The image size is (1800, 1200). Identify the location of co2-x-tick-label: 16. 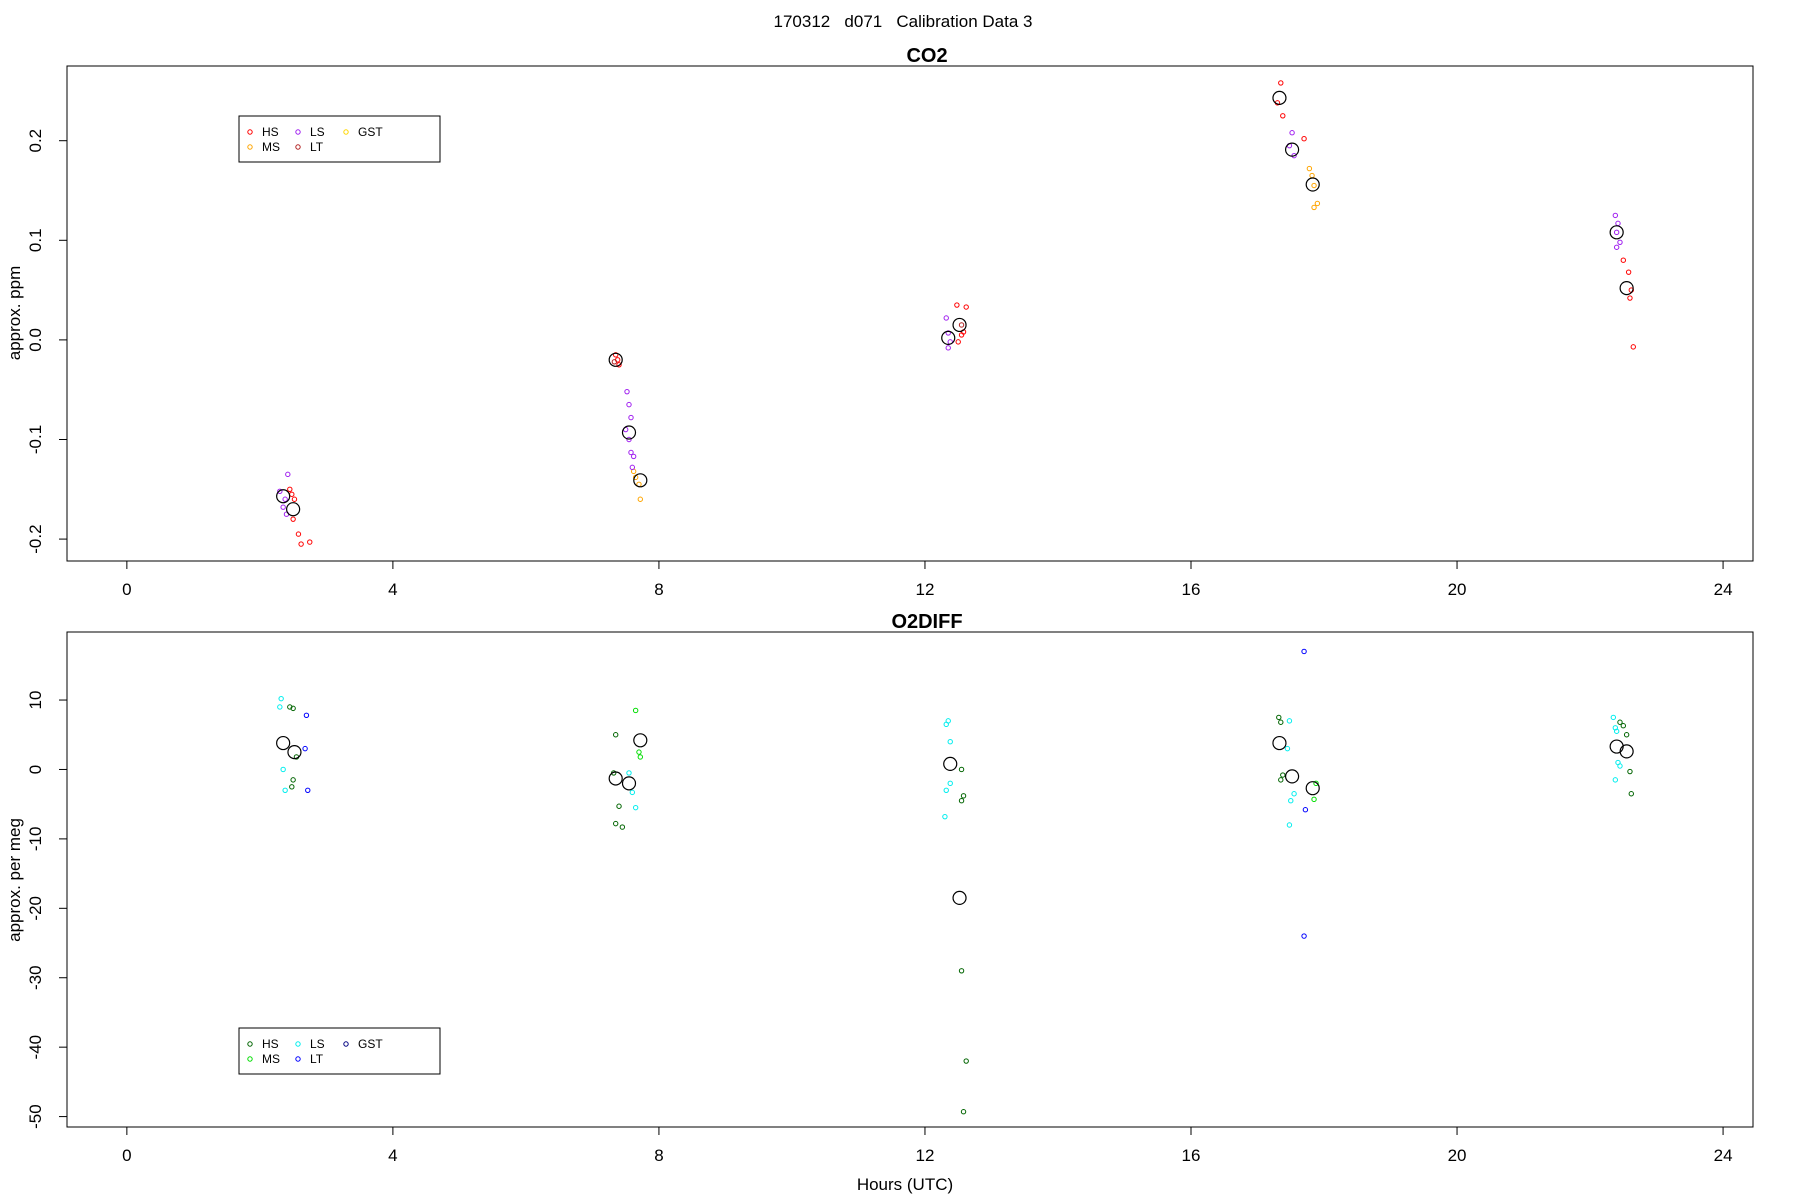
(1191, 589).